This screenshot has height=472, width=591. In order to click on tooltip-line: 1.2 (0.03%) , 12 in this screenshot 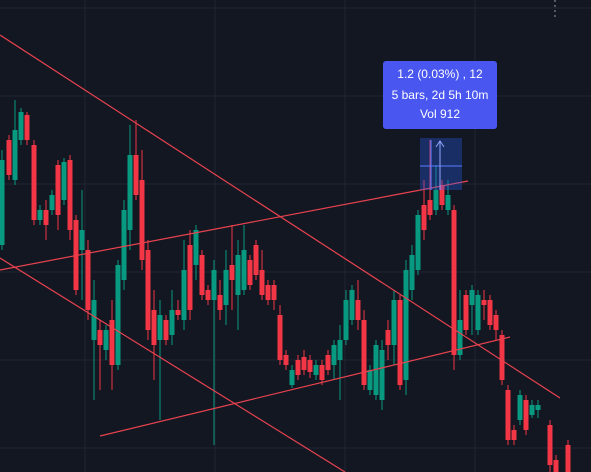, I will do `click(440, 74)`.